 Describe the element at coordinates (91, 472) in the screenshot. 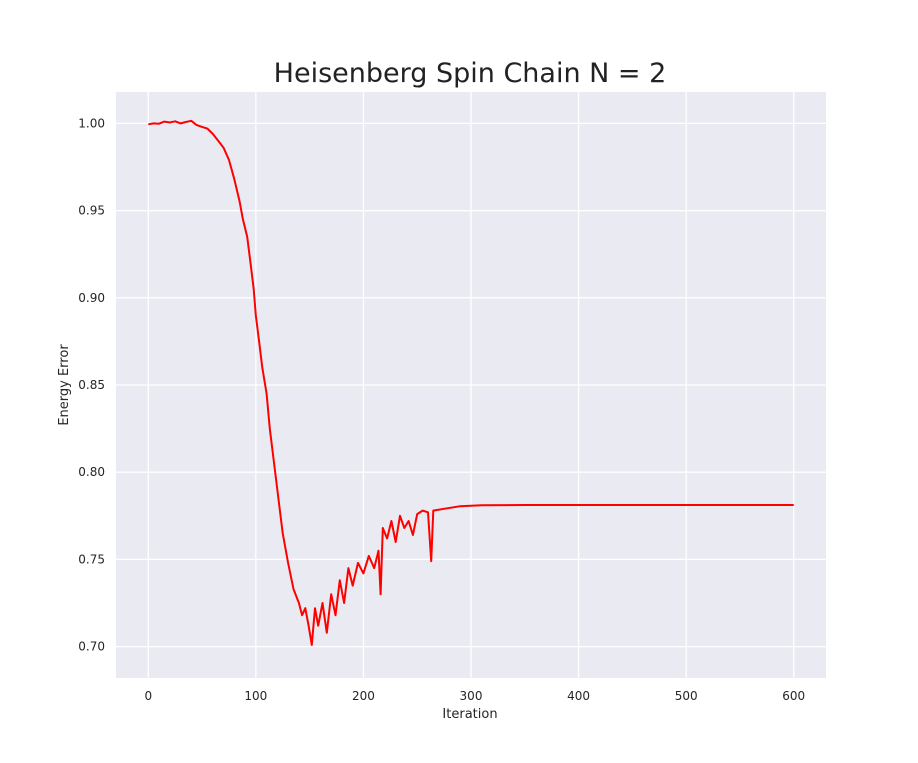

I see `y-tick-label: 0.80` at that location.